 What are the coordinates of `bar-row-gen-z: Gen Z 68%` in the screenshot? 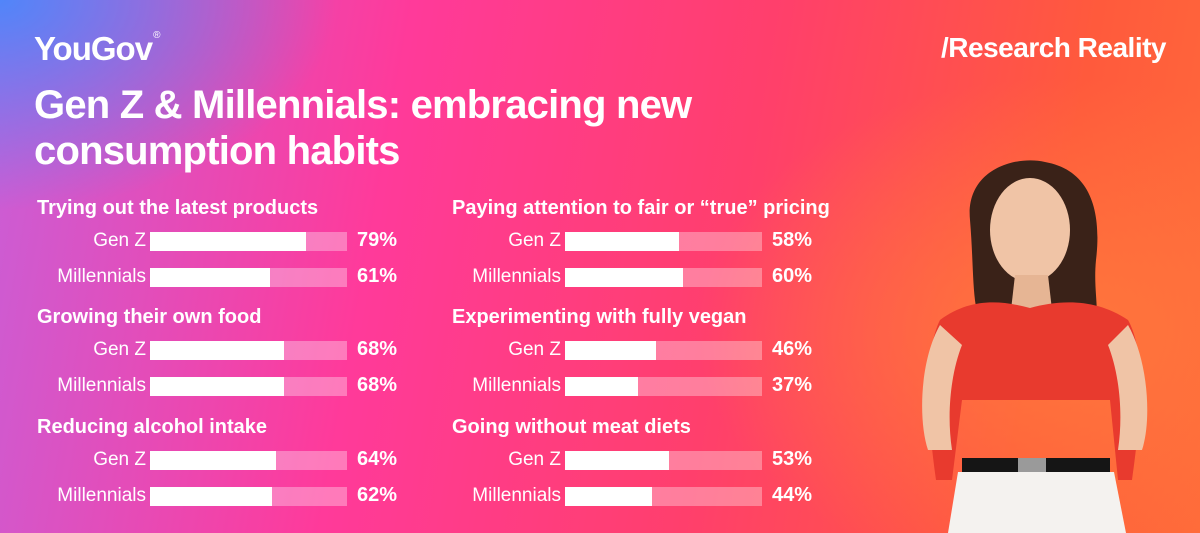 It's located at (247, 351).